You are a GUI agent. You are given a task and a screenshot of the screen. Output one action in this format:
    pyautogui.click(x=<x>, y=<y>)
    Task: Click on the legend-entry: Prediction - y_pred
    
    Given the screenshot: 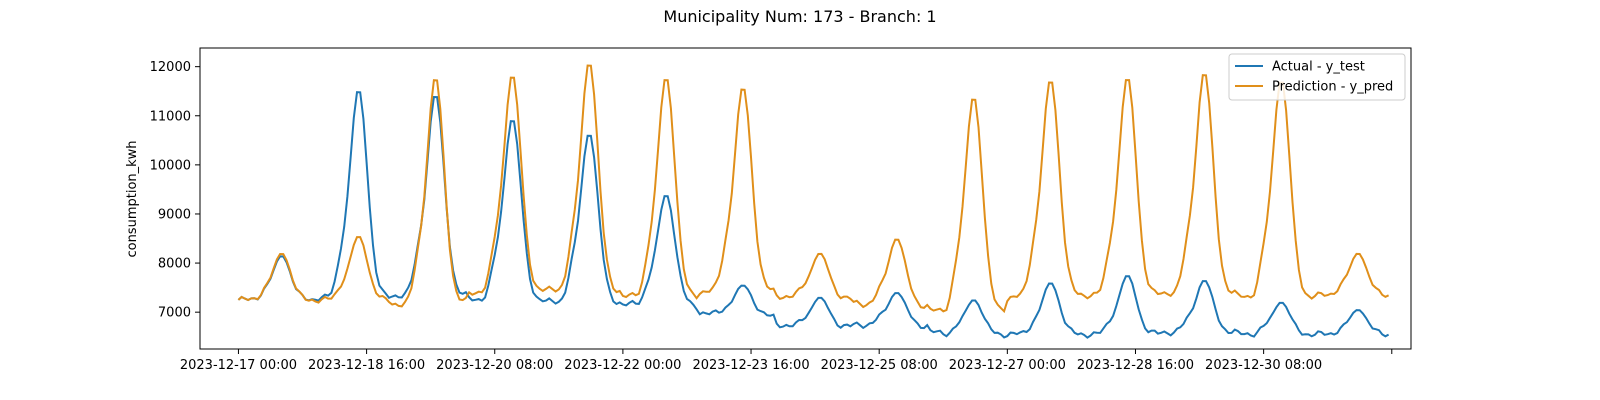 What is the action you would take?
    pyautogui.click(x=1332, y=87)
    